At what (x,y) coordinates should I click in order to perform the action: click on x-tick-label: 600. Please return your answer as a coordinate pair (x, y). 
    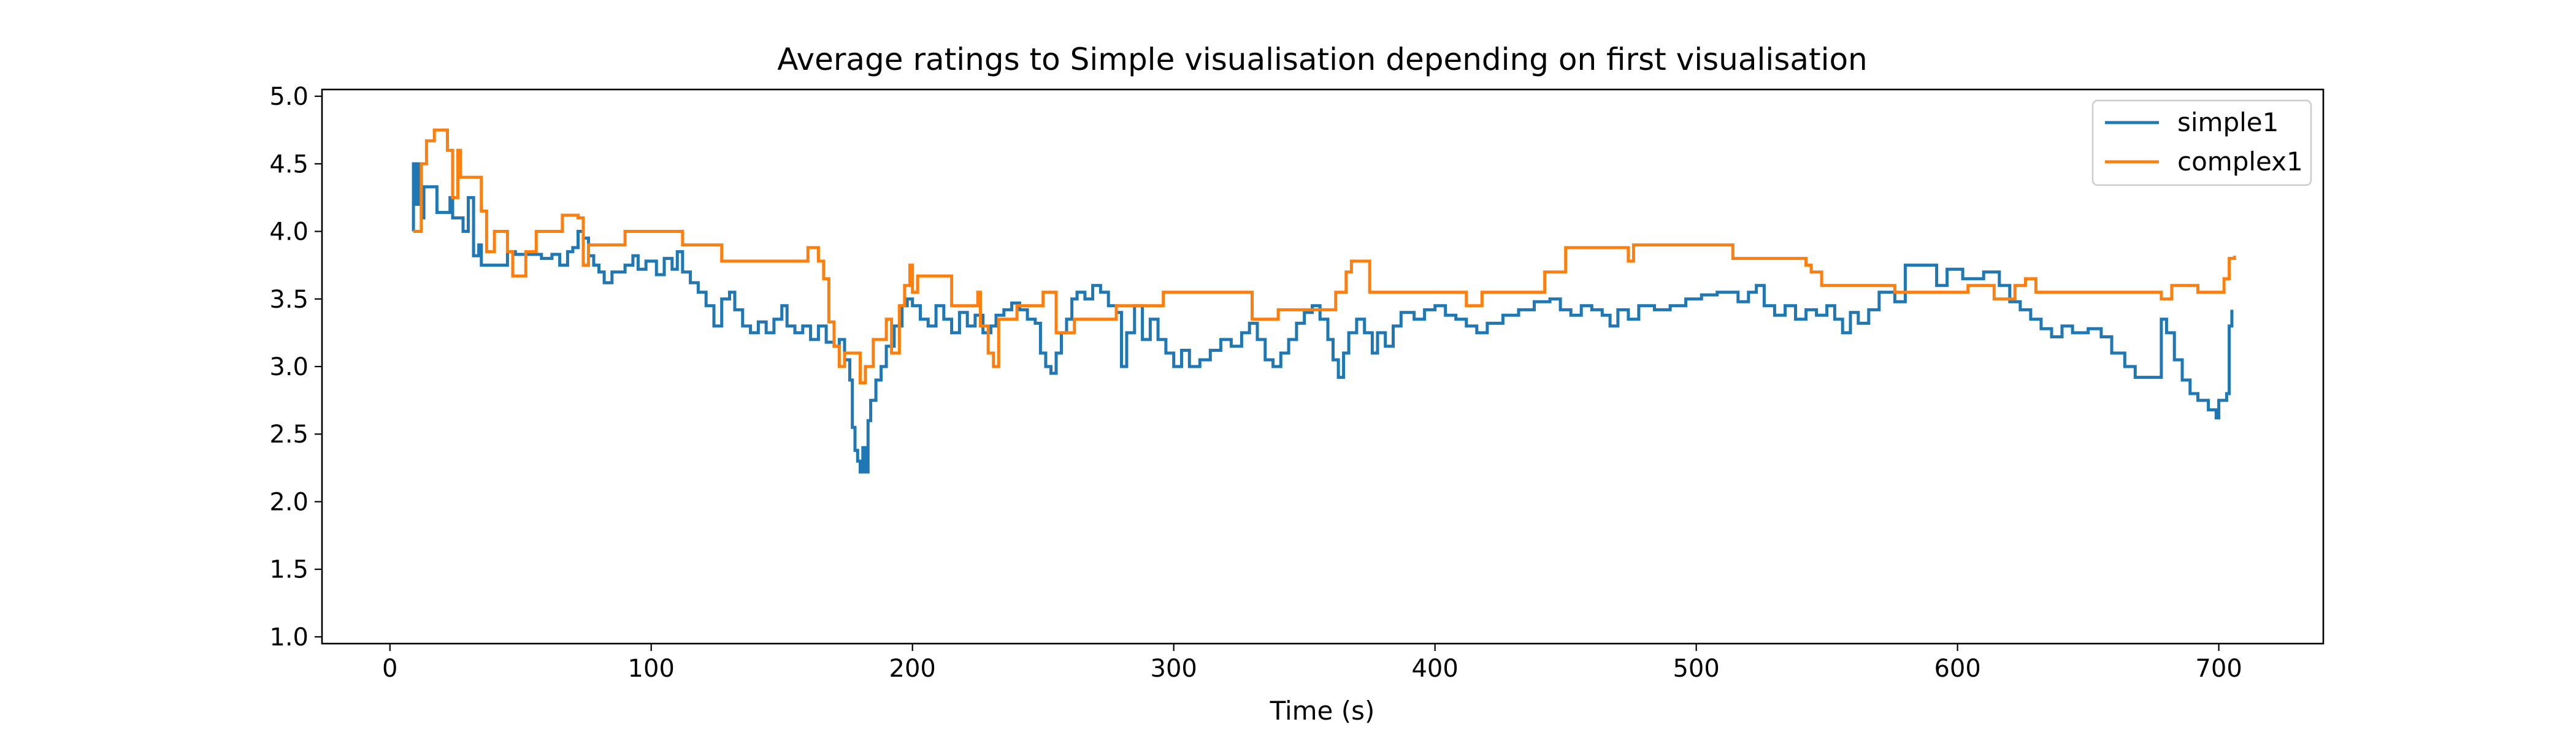
    Looking at the image, I should click on (1957, 669).